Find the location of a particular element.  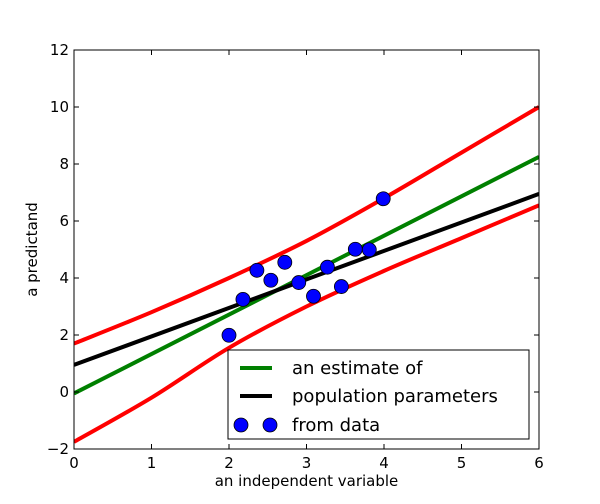

y-tick-label: 0 is located at coordinates (64, 392).